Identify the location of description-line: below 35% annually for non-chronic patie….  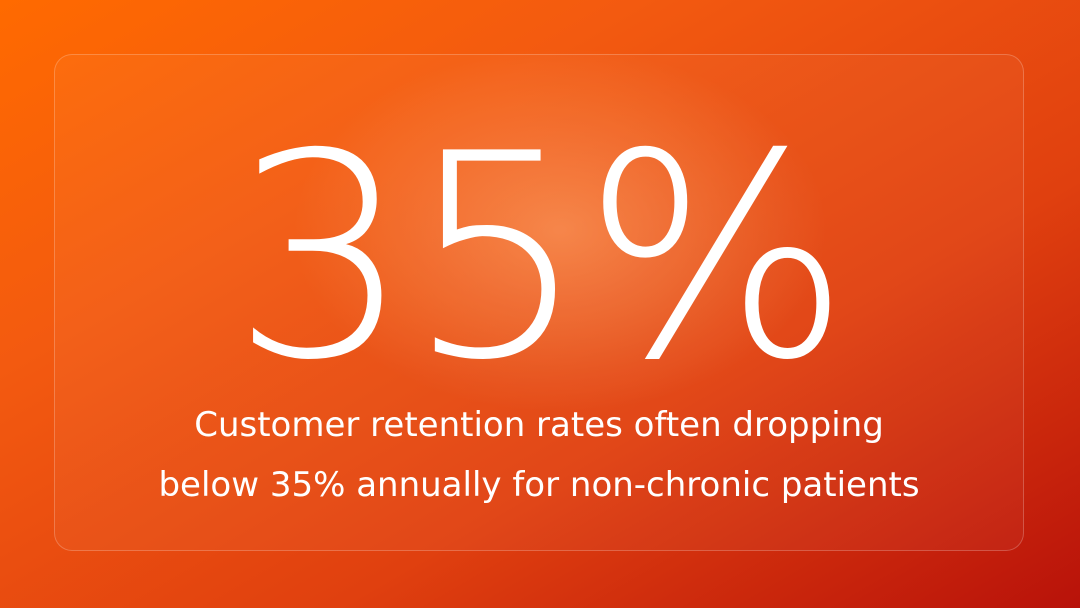
(539, 485).